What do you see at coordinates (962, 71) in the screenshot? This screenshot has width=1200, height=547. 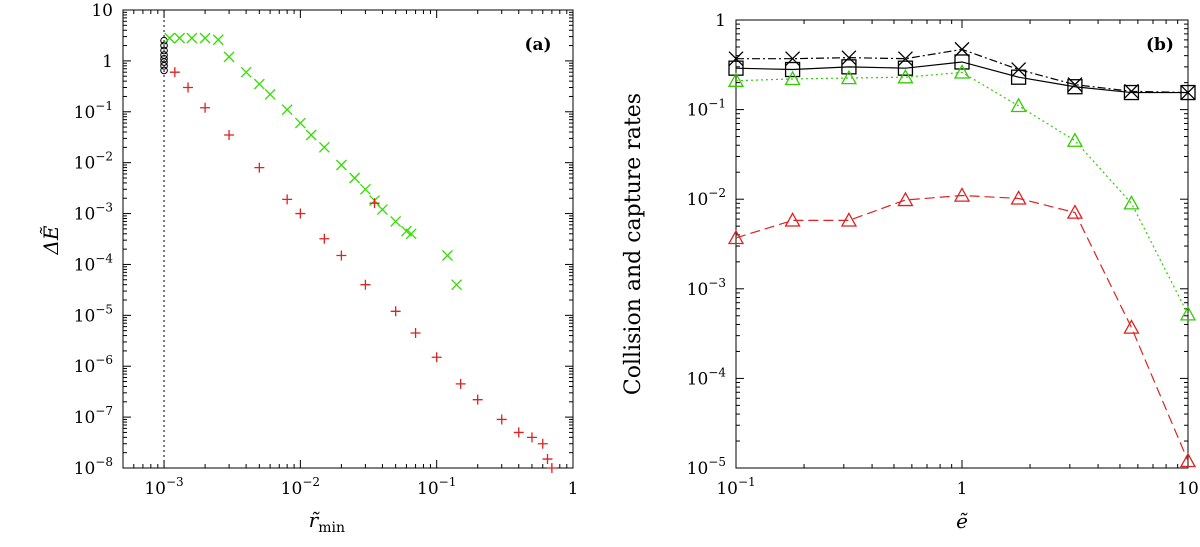 I see `series-line` at bounding box center [962, 71].